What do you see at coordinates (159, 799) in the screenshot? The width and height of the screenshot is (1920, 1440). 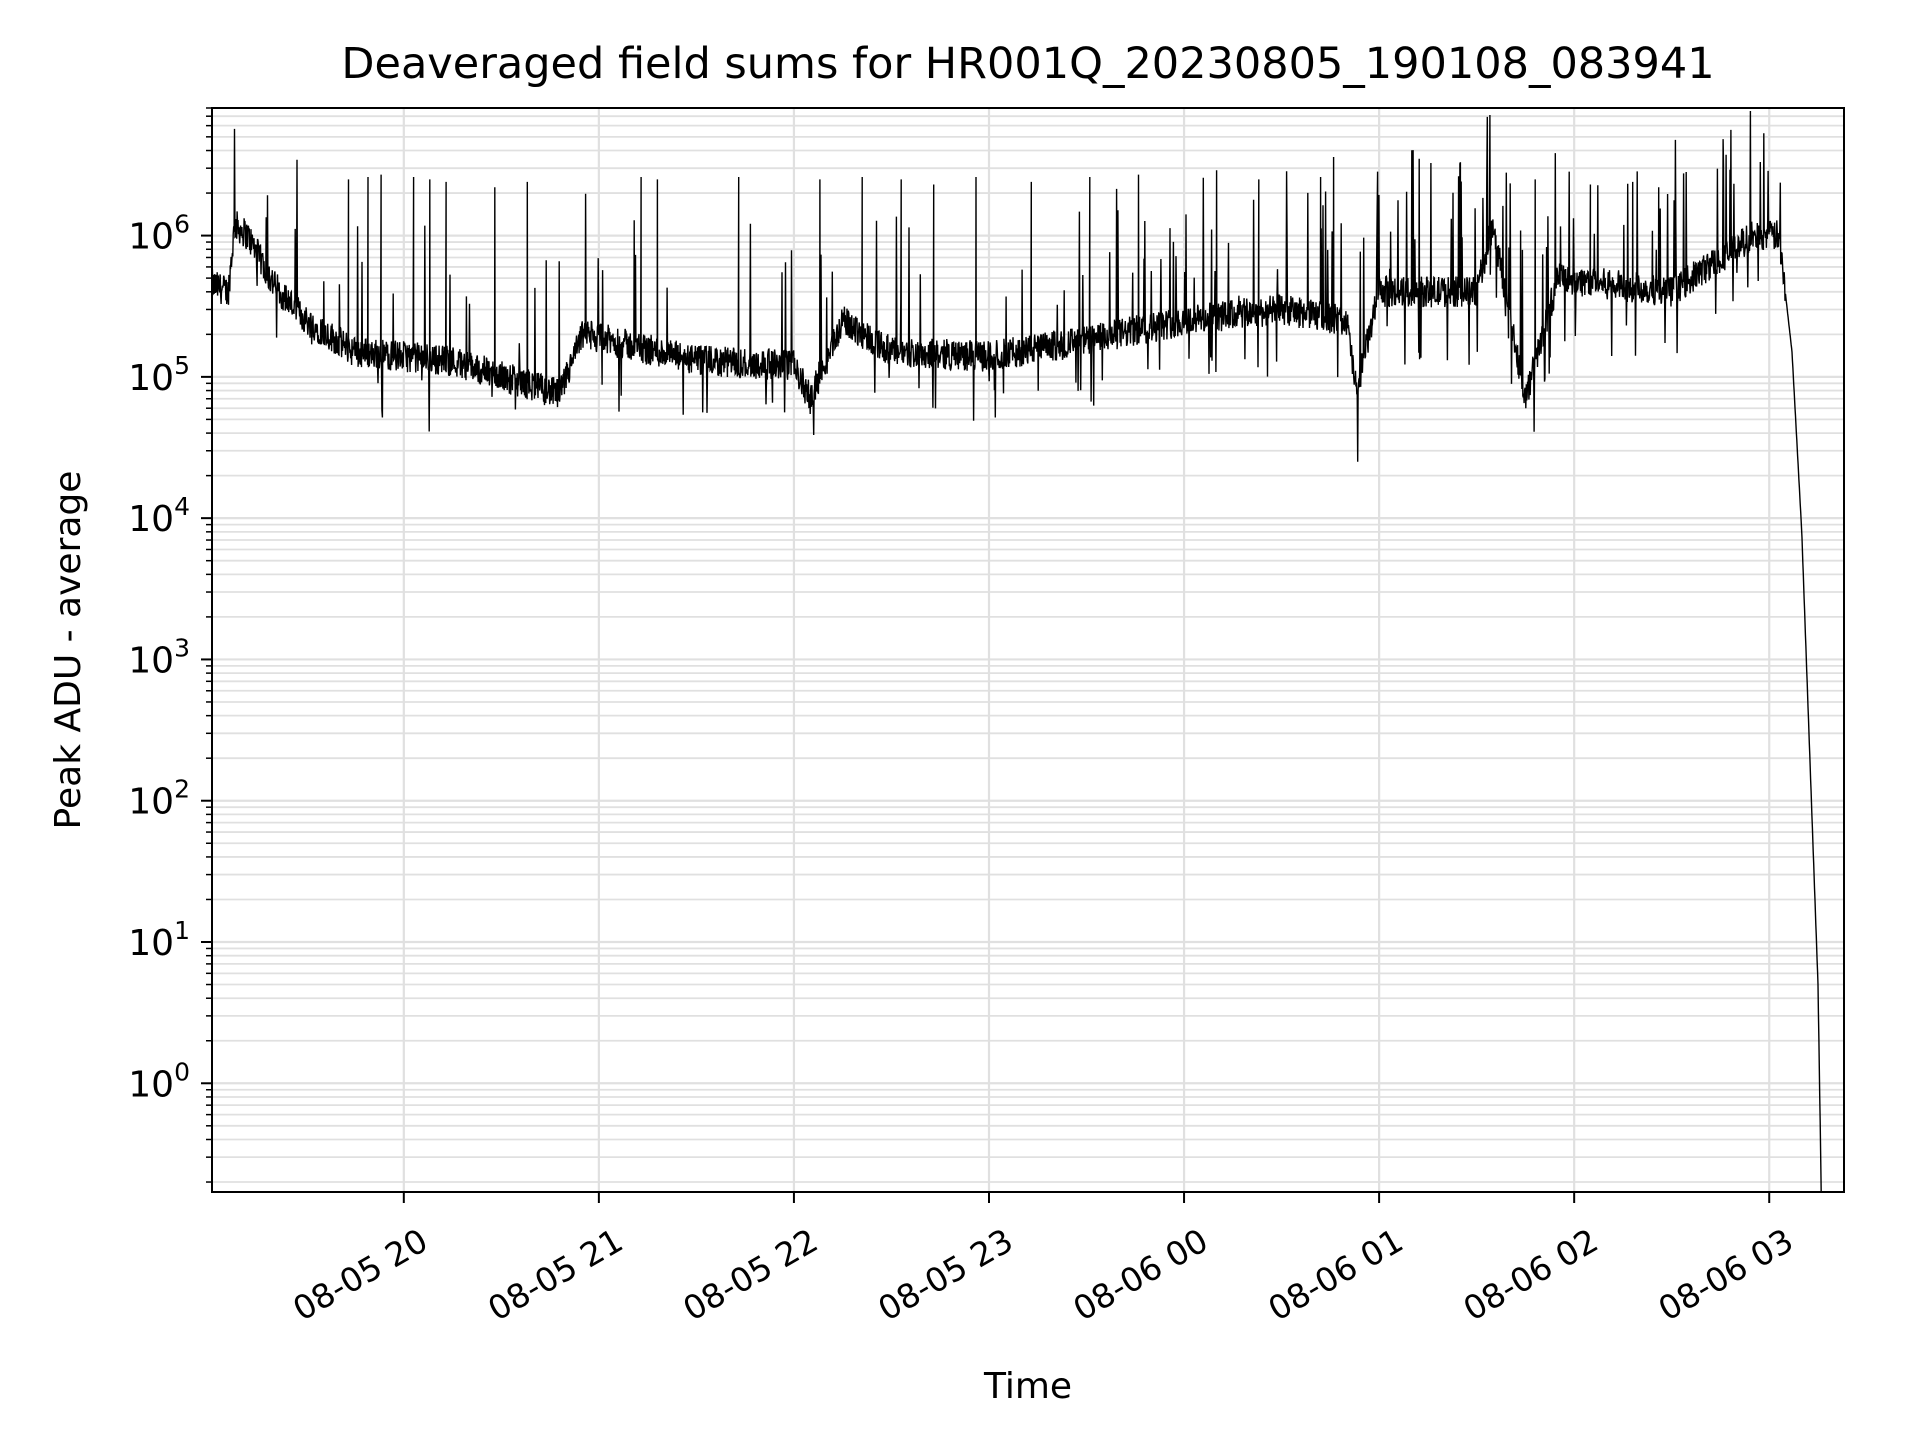 I see `y-tick-label: 10²` at bounding box center [159, 799].